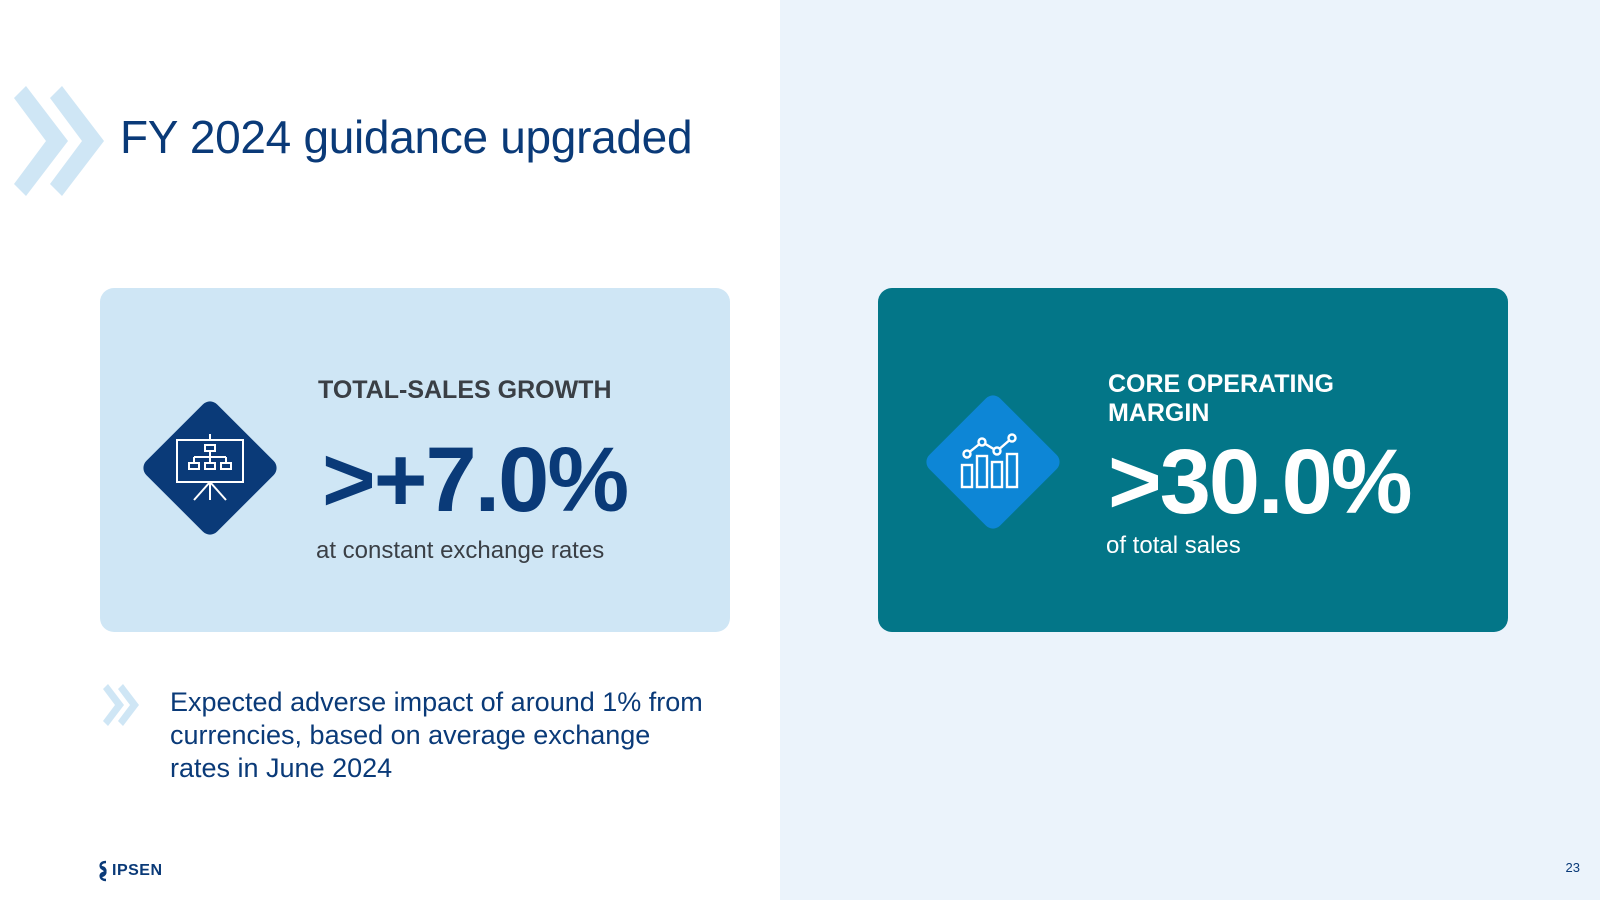 Image resolution: width=1600 pixels, height=900 pixels. What do you see at coordinates (475, 480) in the screenshot?
I see `total-sales-value: >+7.0%` at bounding box center [475, 480].